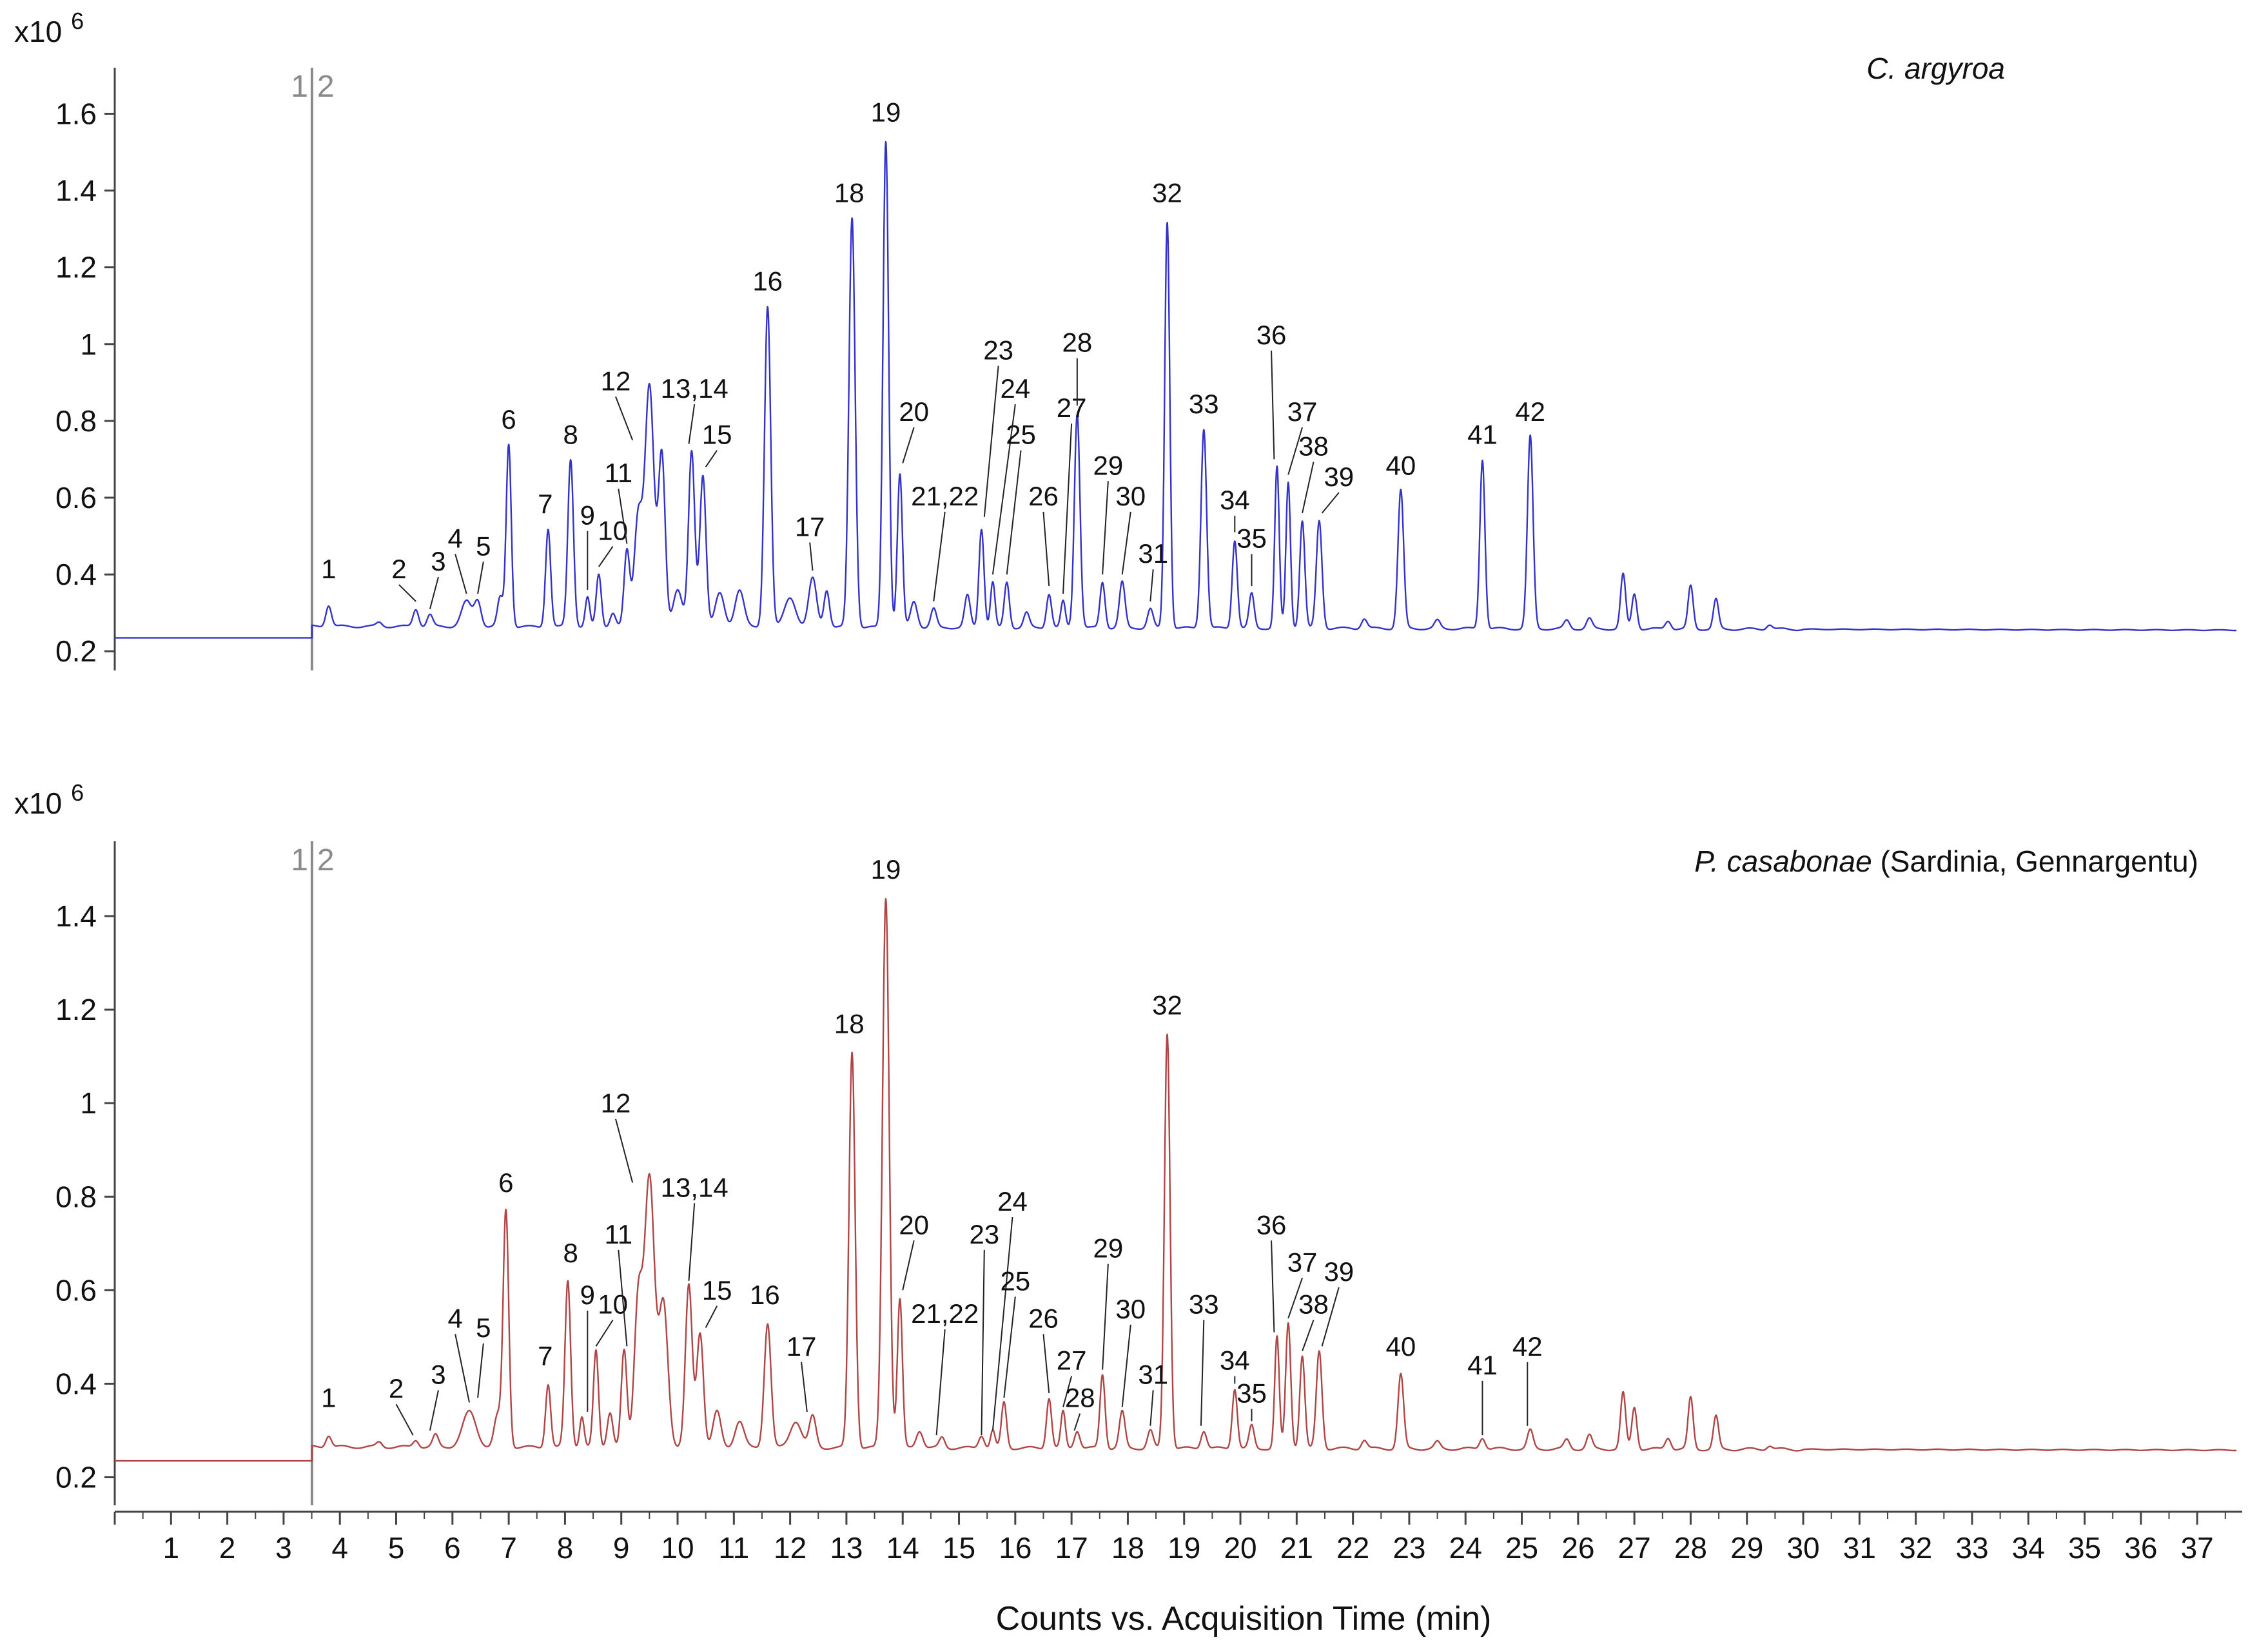 This screenshot has height=1651, width=2268. Describe the element at coordinates (2084, 1548) in the screenshot. I see `x-tick-label: 35` at that location.